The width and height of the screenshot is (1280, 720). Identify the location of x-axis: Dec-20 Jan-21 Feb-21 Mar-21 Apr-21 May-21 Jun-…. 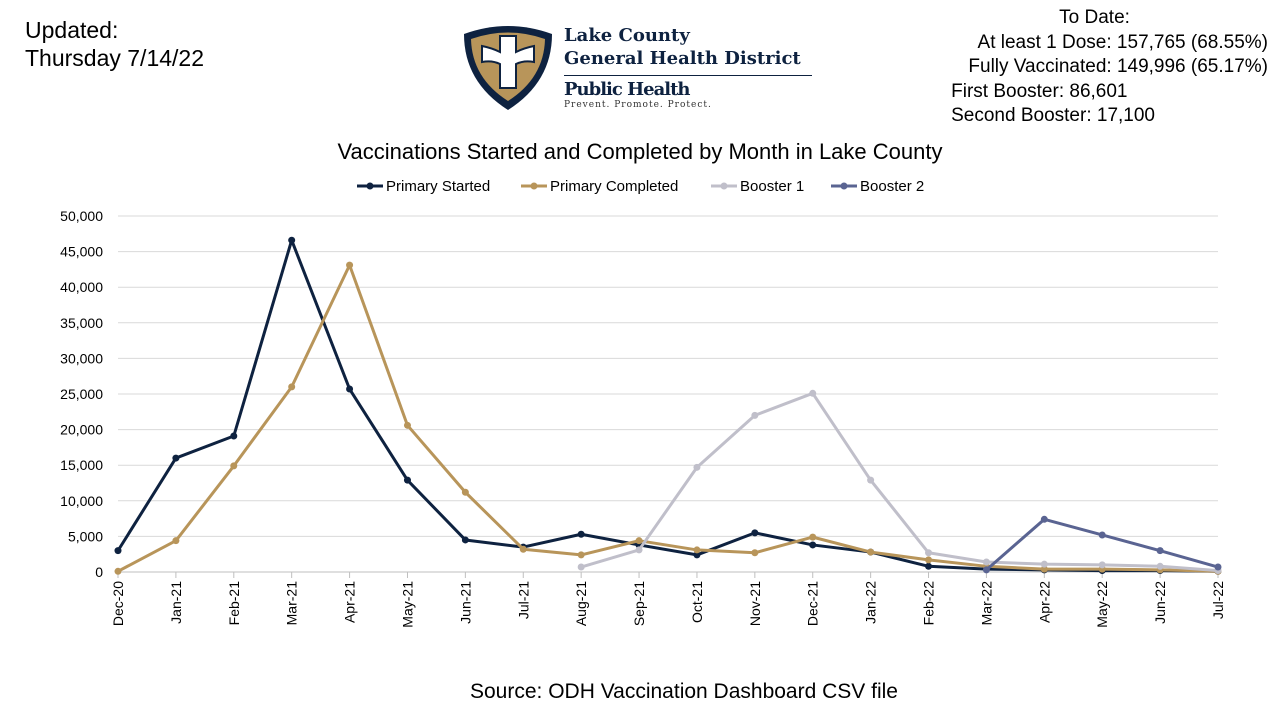
(668, 599).